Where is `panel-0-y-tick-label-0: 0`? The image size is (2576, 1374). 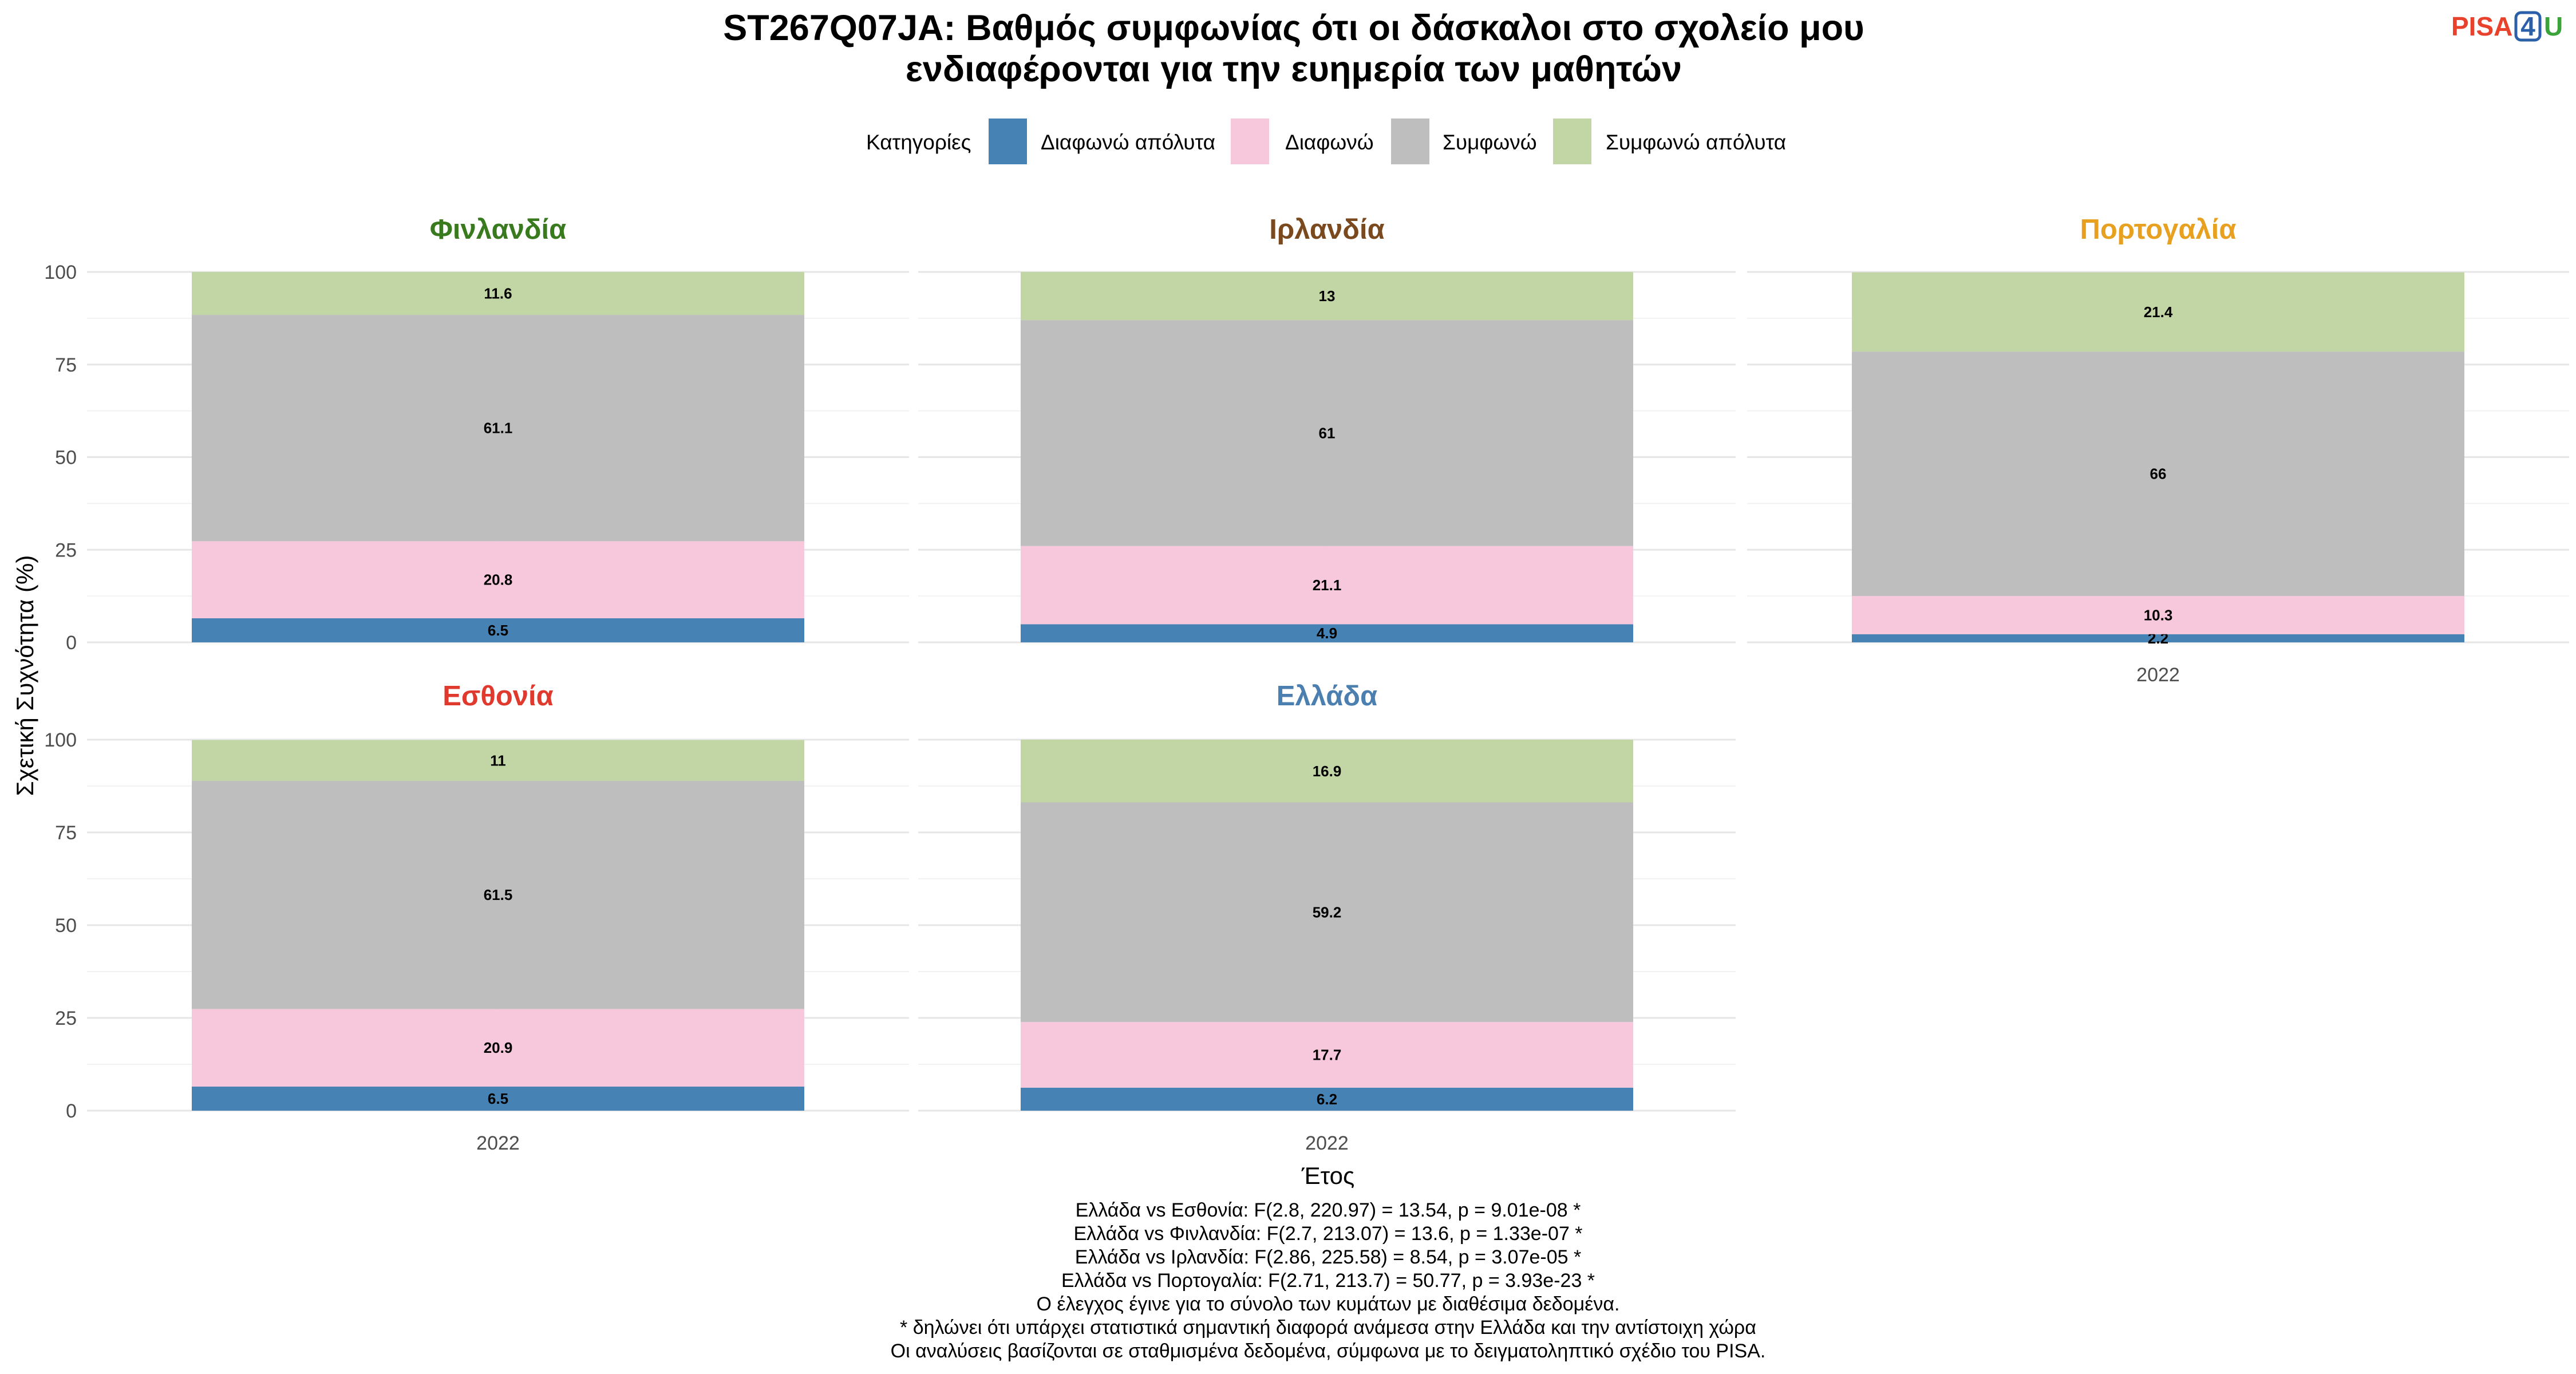
panel-0-y-tick-label-0: 0 is located at coordinates (71, 643).